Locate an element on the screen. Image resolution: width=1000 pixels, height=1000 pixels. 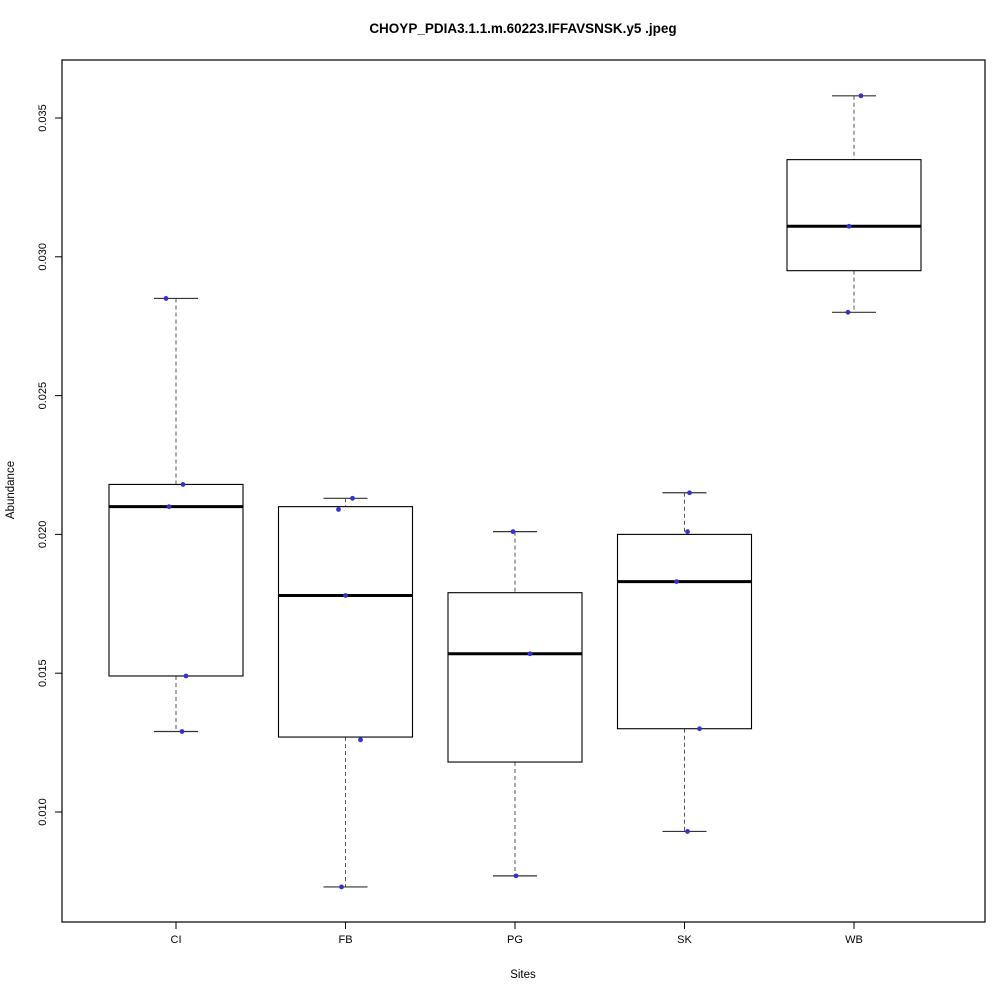
box-sk is located at coordinates (684, 662).